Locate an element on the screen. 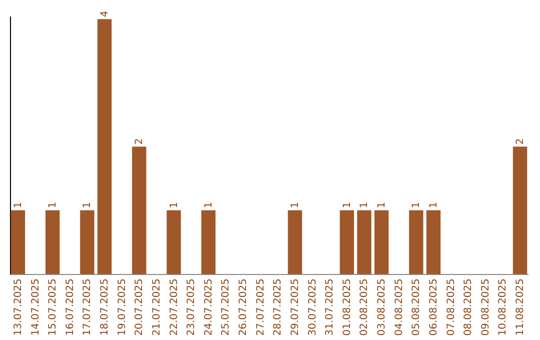  data-label: 4 is located at coordinates (105, 14).